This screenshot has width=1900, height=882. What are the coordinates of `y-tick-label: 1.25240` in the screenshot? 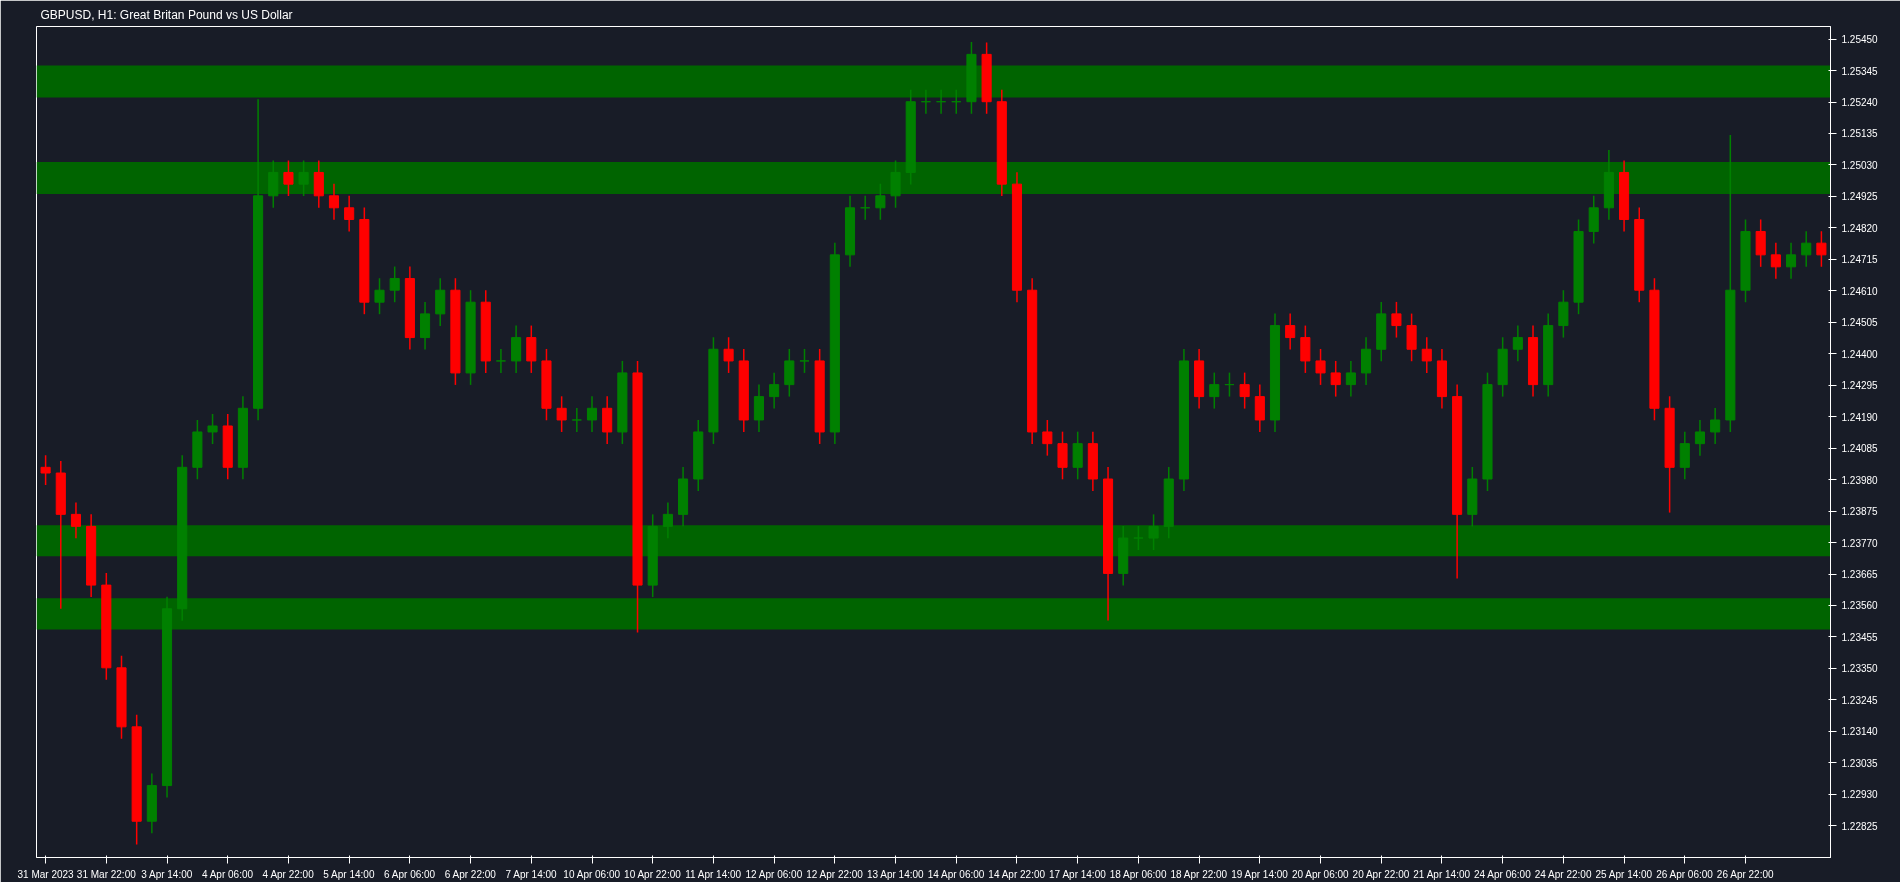 It's located at (1860, 103).